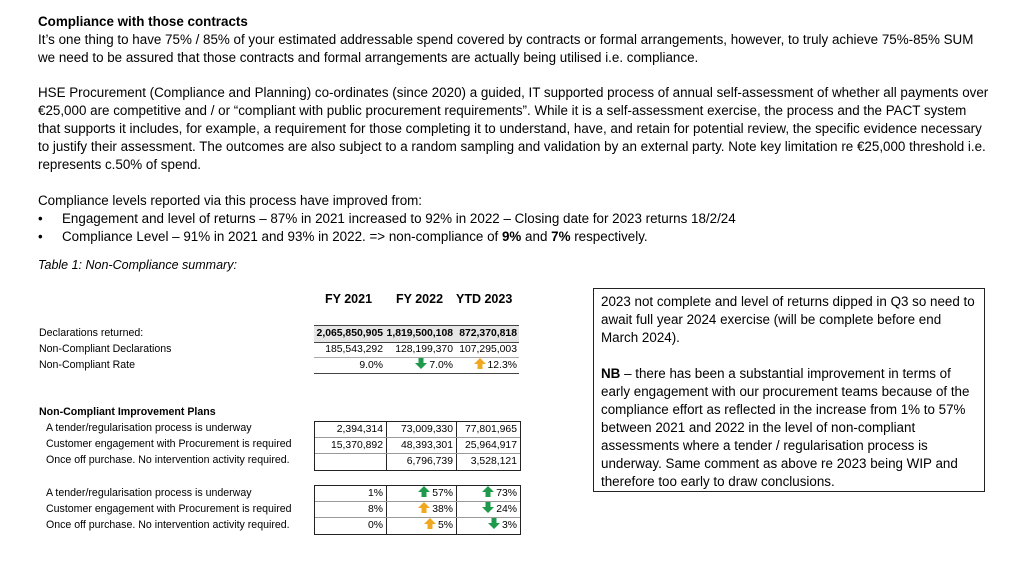  Describe the element at coordinates (354, 349) in the screenshot. I see `table-cell: 185,543,292` at that location.